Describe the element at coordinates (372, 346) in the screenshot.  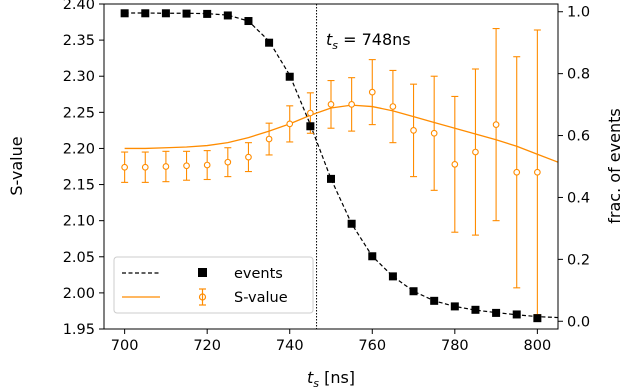
I see `x-tick-label: 760` at that location.